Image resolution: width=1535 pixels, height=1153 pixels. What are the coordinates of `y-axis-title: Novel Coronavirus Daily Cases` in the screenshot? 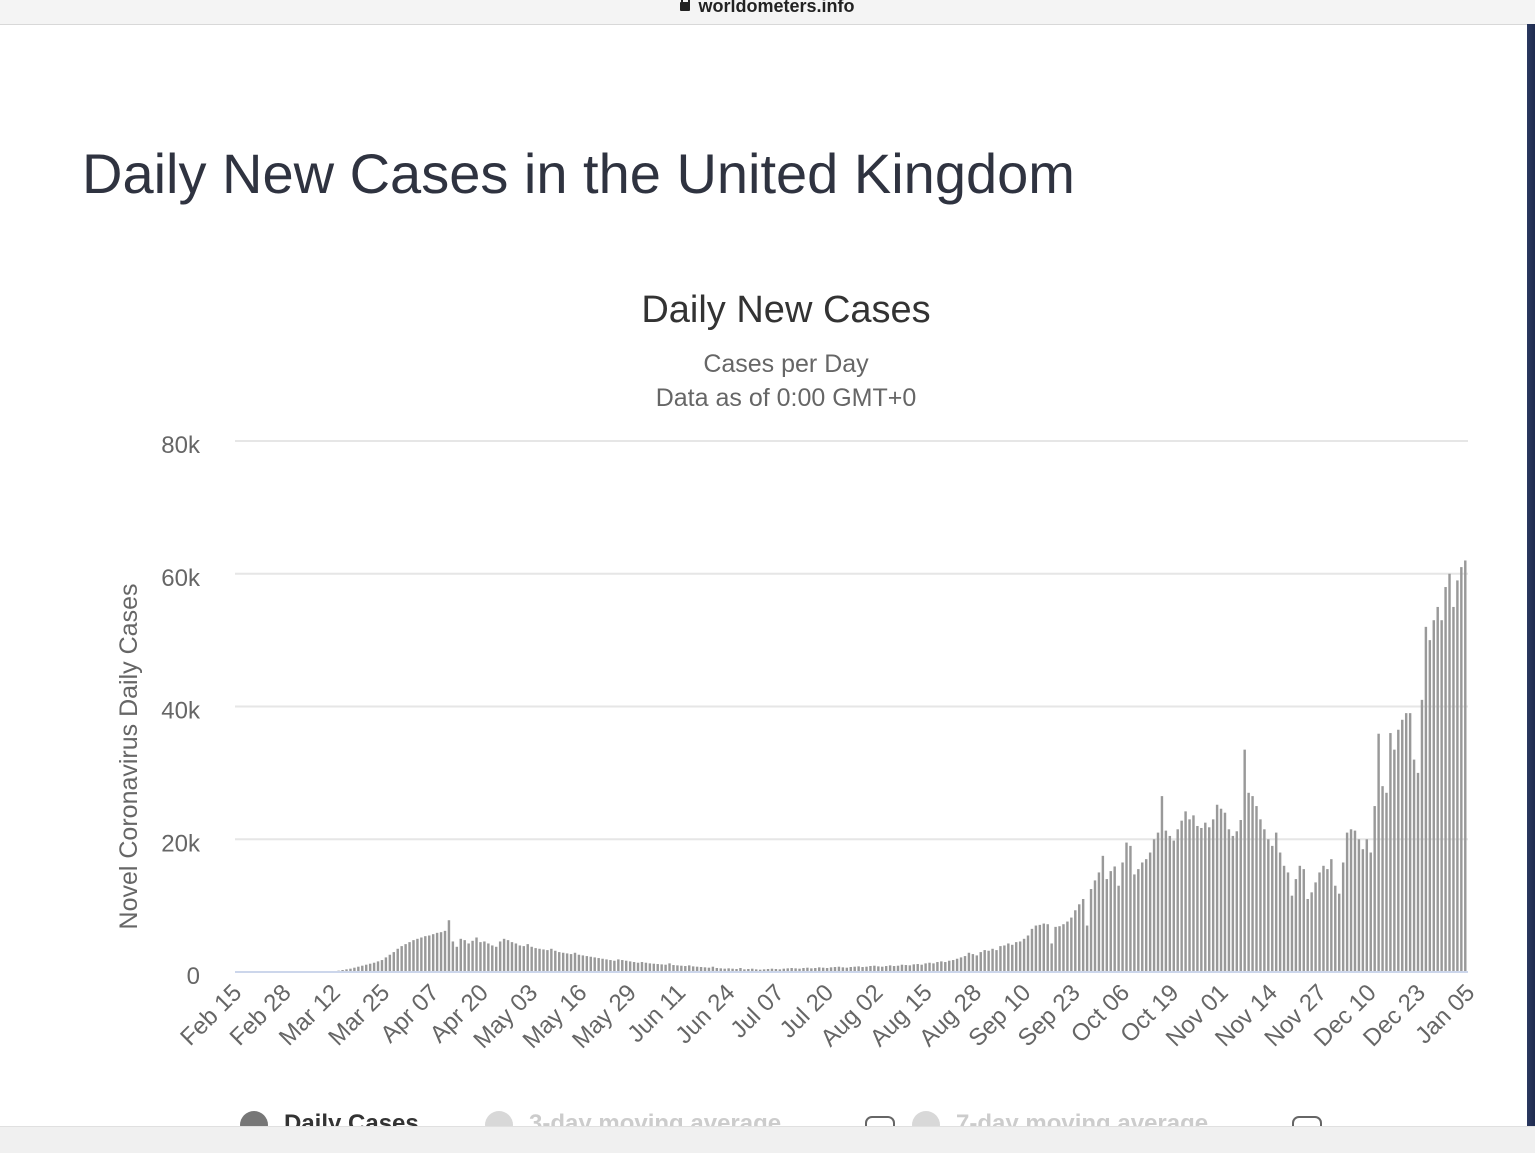 It's located at (129, 757).